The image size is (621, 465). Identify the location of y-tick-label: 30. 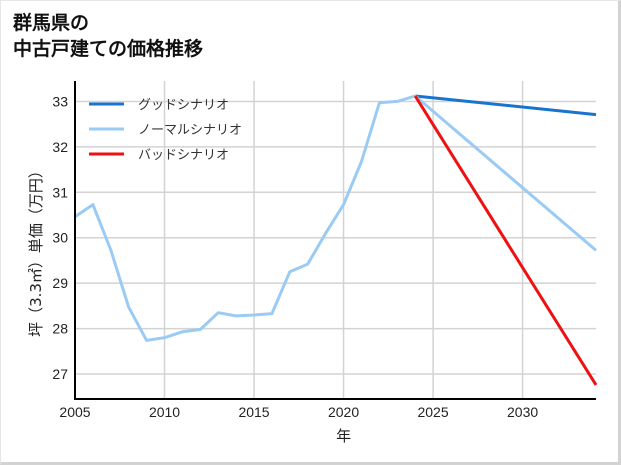
(60, 238).